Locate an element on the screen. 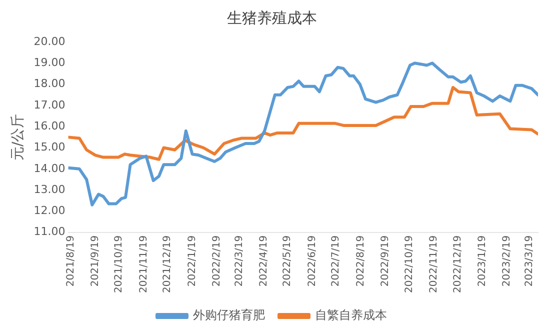  y-tick-label: 16.00 is located at coordinates (50, 125).